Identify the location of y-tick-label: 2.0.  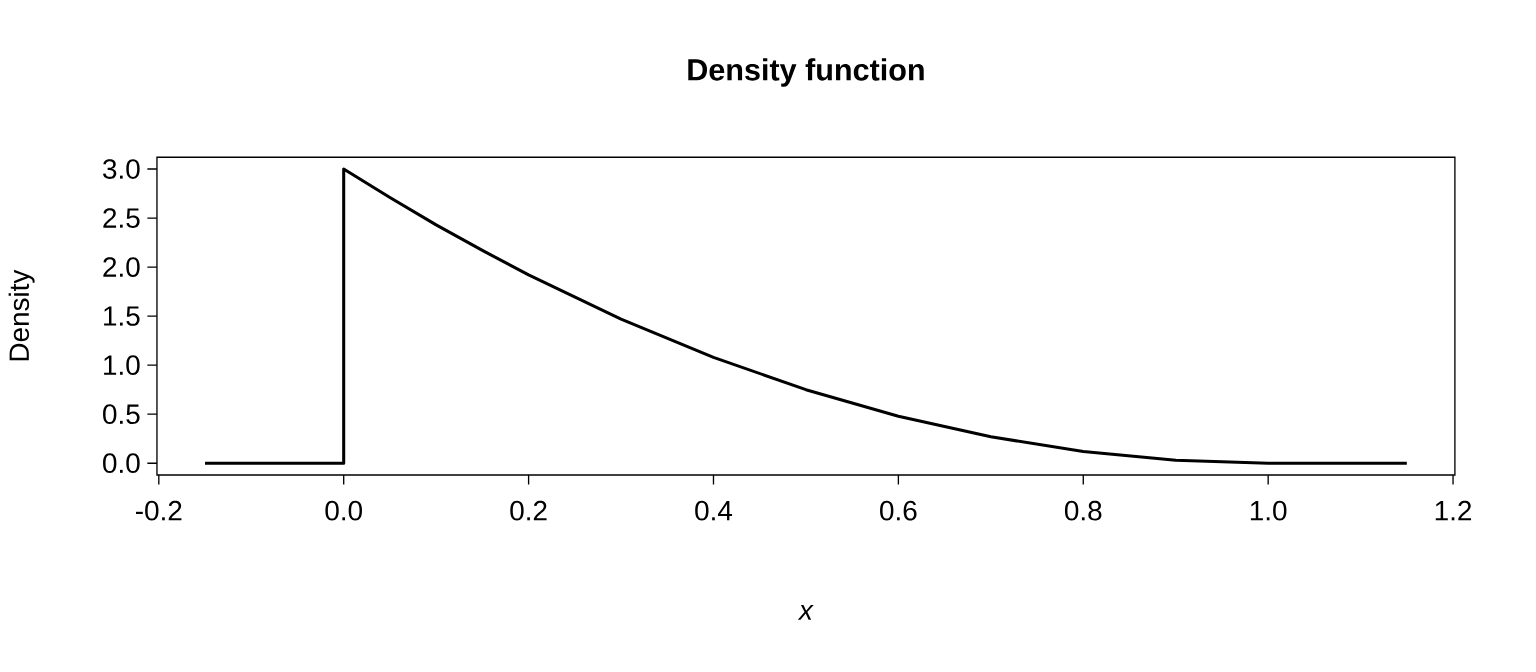
(121, 267).